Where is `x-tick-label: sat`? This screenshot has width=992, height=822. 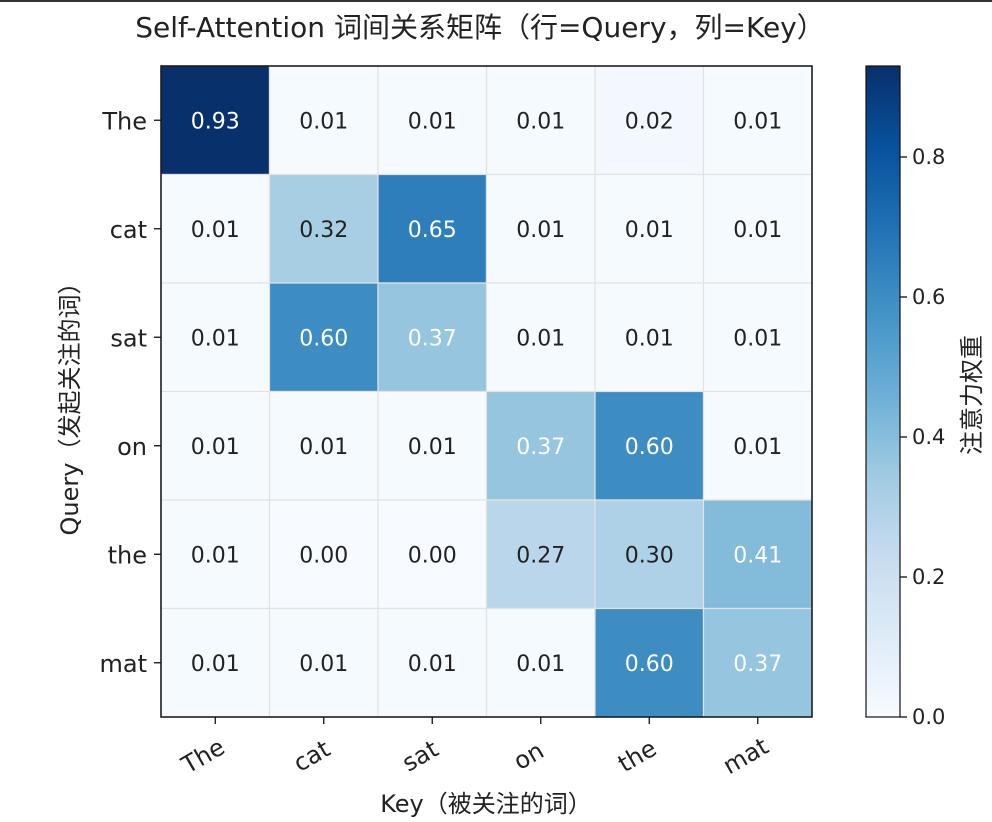 x-tick-label: sat is located at coordinates (420, 756).